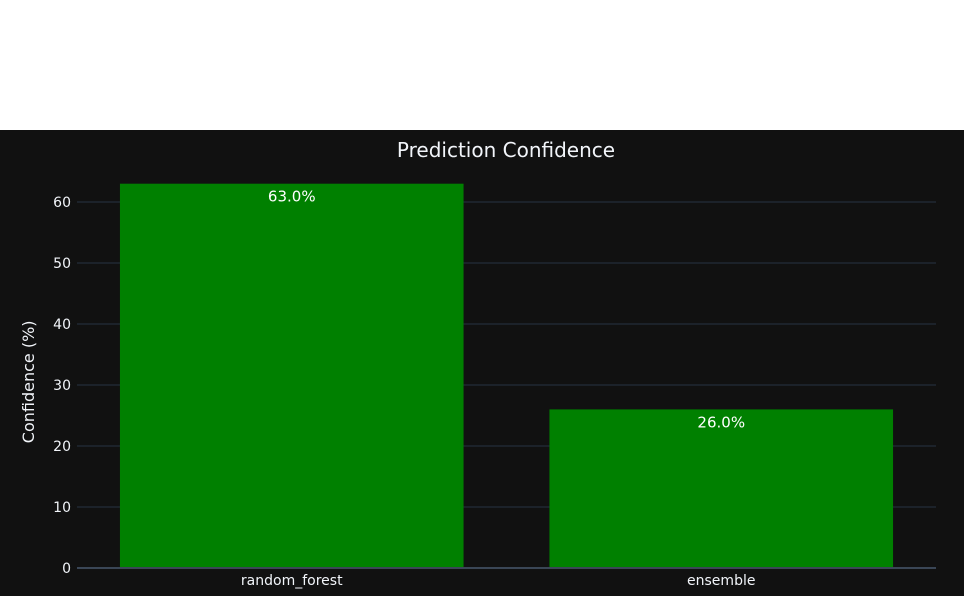 Image resolution: width=966 pixels, height=596 pixels. I want to click on y-tick-label-40: 40, so click(62, 325).